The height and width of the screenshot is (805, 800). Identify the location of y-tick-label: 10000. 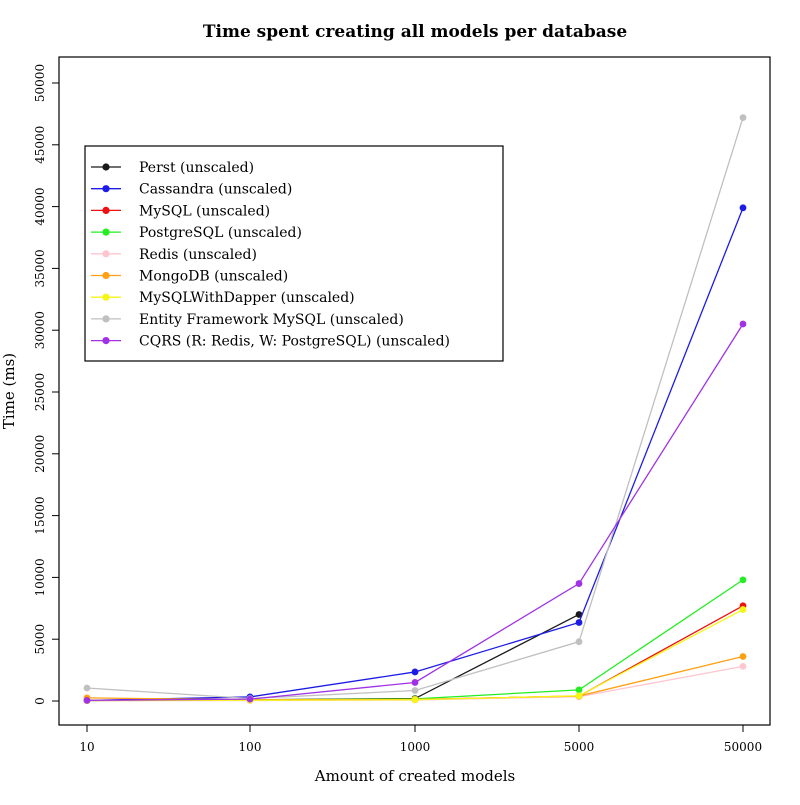
(40, 577).